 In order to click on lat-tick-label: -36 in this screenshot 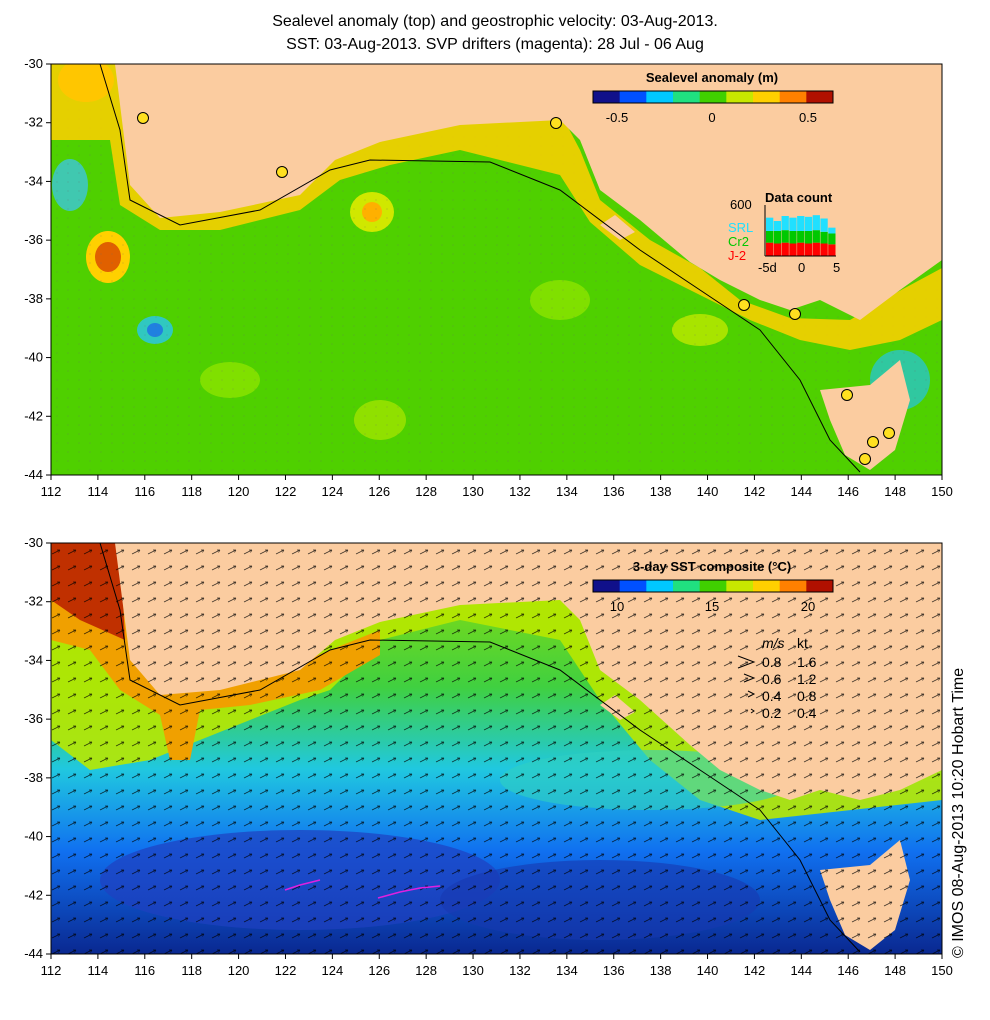, I will do `click(33, 239)`.